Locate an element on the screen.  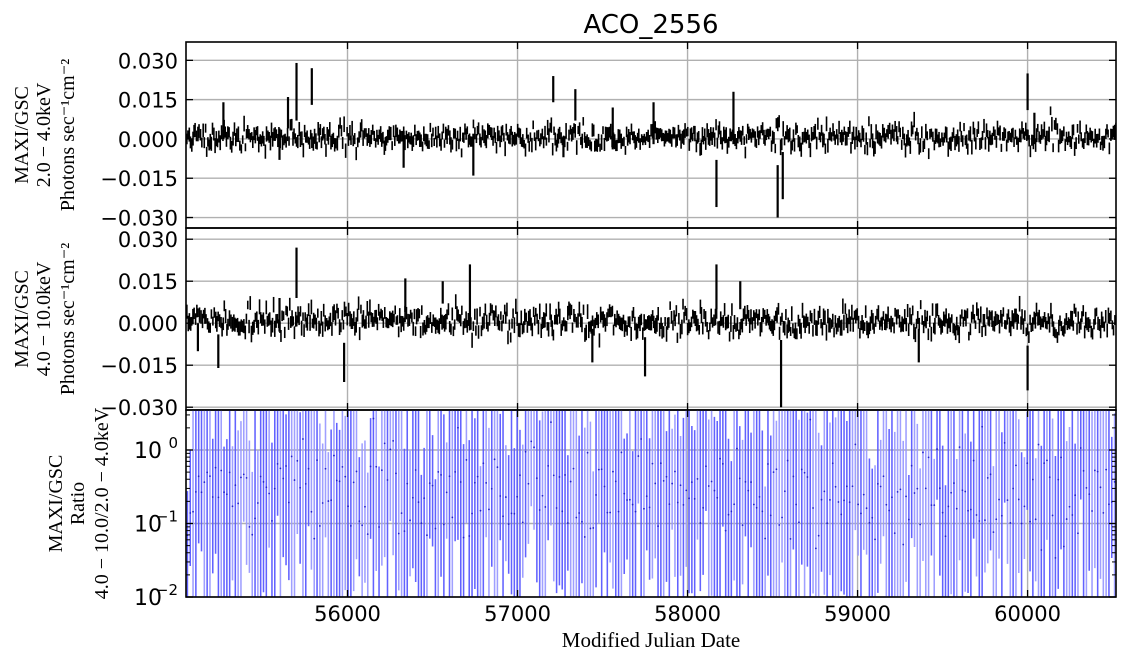
y-tick-label: 10 is located at coordinates (148, 451).